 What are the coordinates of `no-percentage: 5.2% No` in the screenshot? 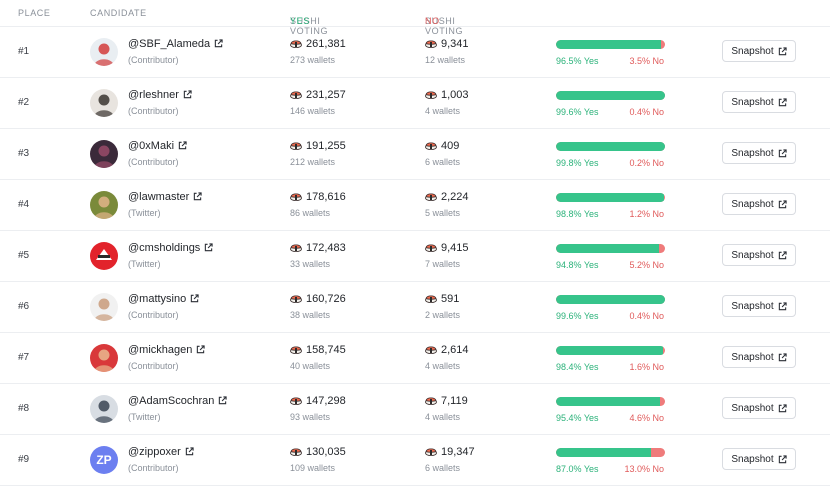 It's located at (646, 265).